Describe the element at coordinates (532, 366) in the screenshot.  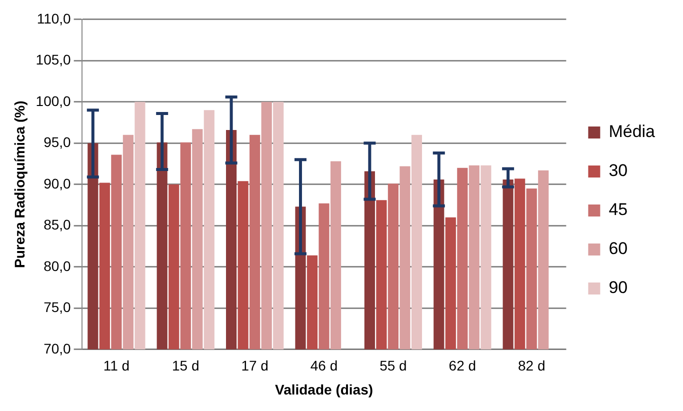
I see `x-tick-label: 82 d` at that location.